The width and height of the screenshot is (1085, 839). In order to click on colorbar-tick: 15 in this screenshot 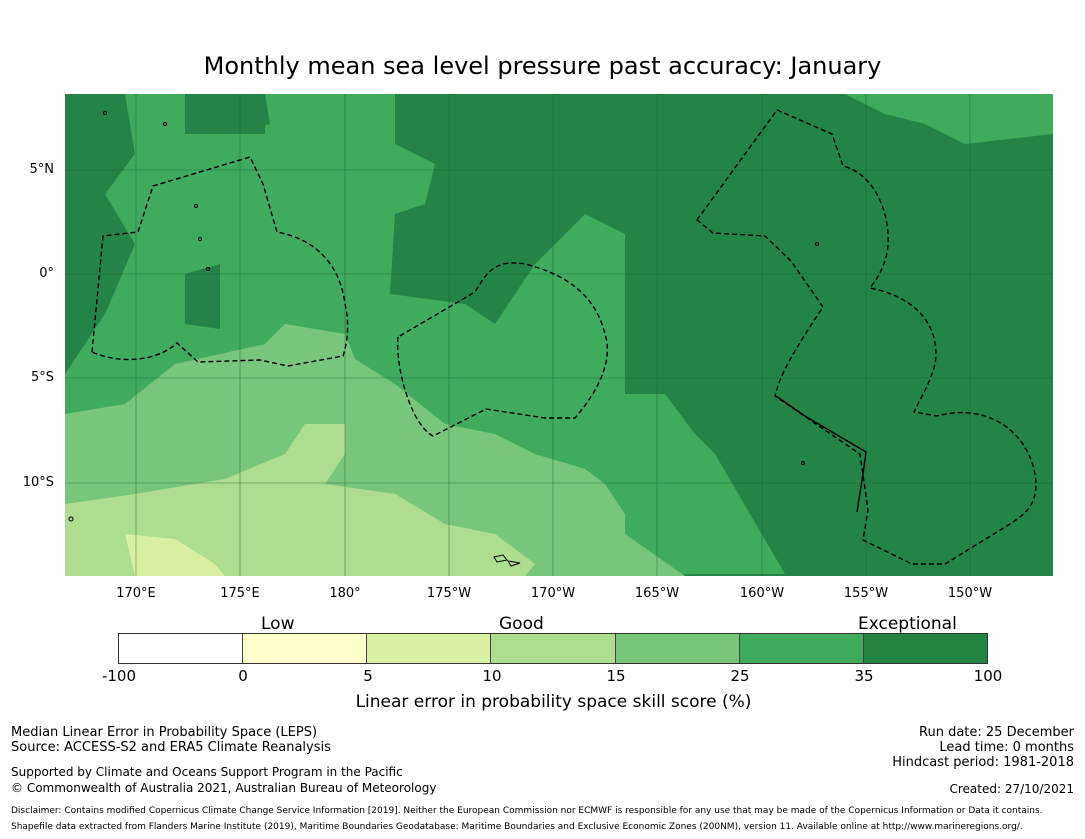, I will do `click(616, 676)`.